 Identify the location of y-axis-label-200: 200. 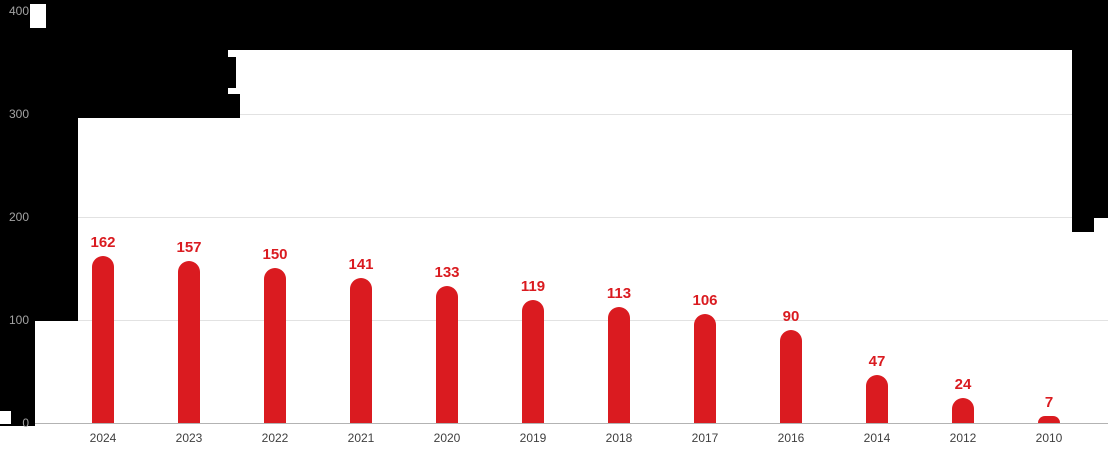
(18, 217).